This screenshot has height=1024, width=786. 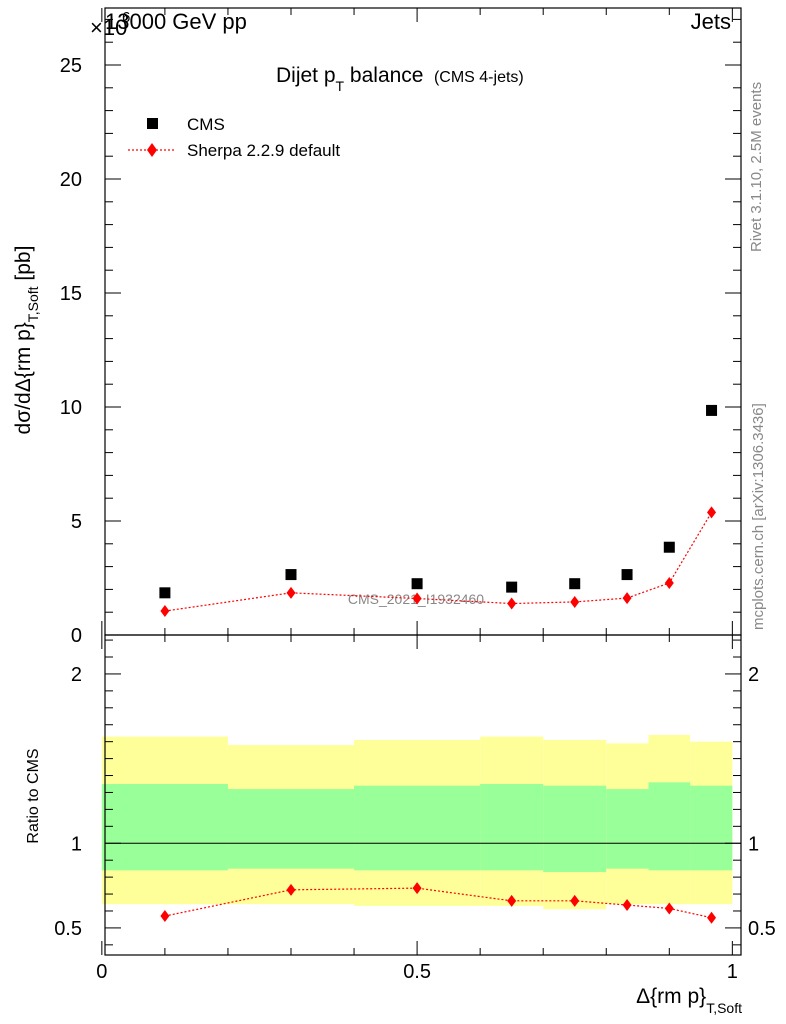 I want to click on chart-subtitle: (CMS 4-jets), so click(x=479, y=77).